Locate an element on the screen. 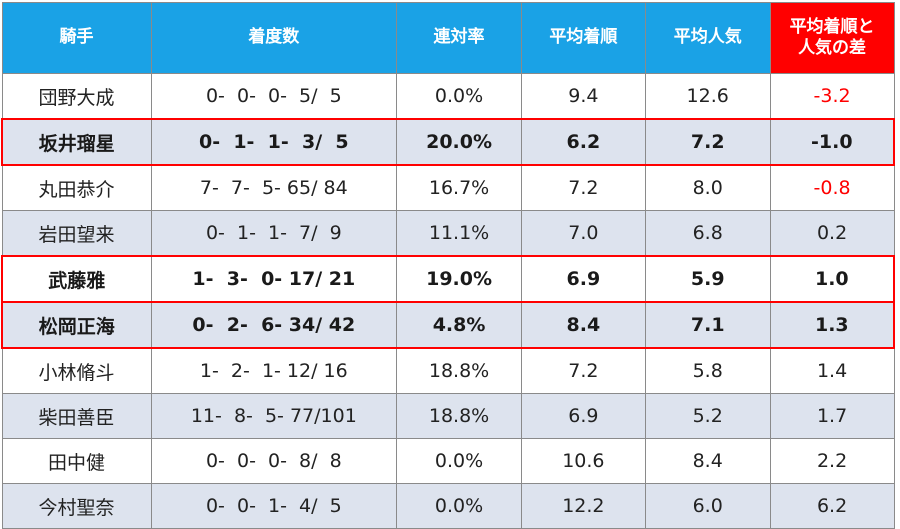  avg-finish-cell: 7.0 is located at coordinates (583, 233).